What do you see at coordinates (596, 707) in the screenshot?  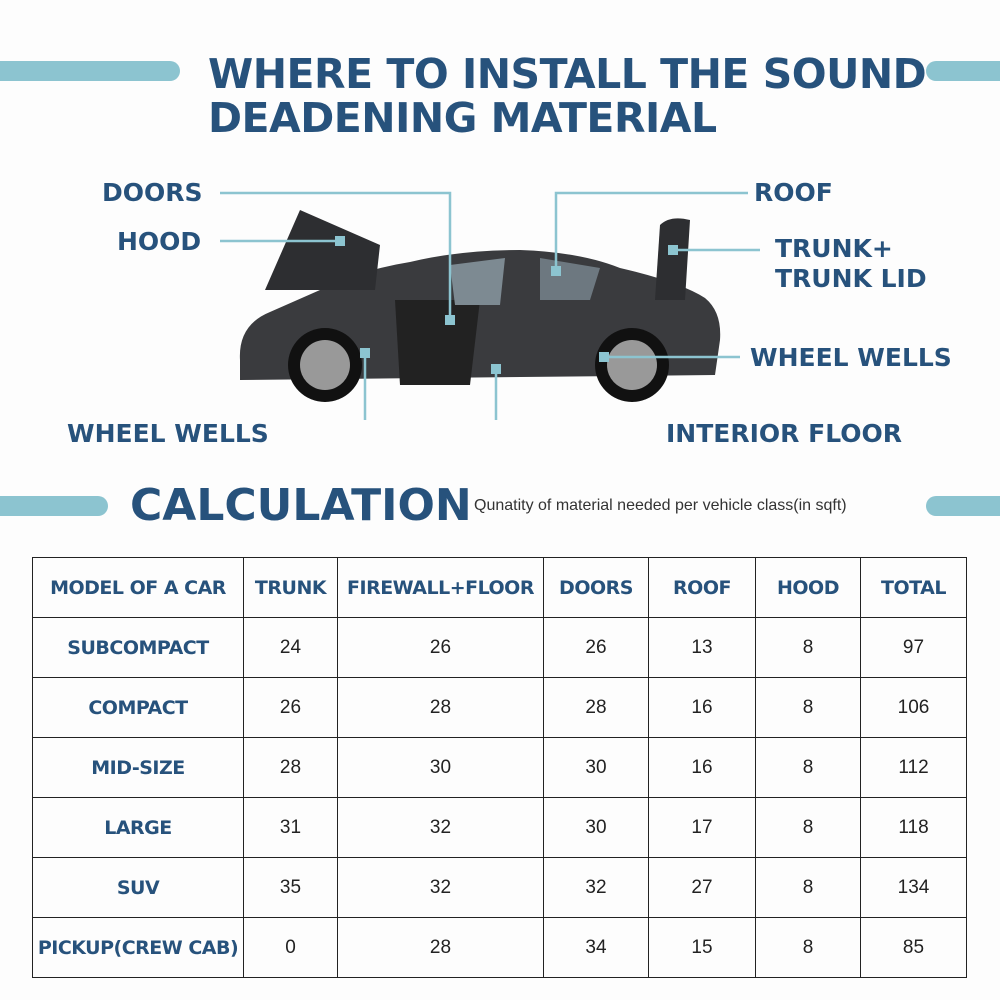 I see `cell-doors: 28` at bounding box center [596, 707].